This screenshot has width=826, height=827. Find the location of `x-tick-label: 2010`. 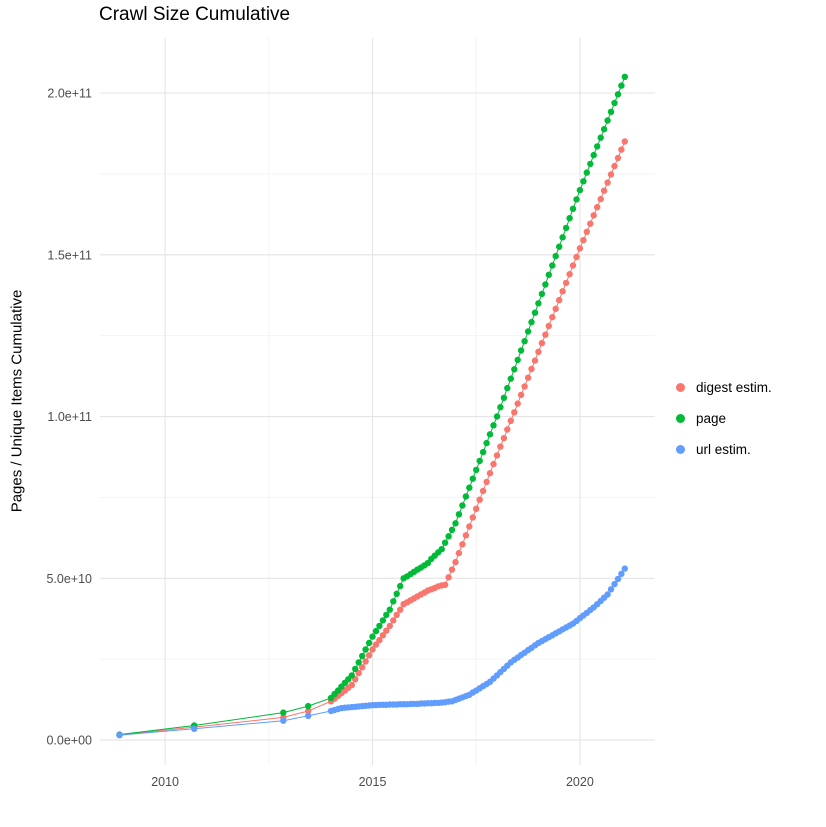

x-tick-label: 2010 is located at coordinates (165, 782).